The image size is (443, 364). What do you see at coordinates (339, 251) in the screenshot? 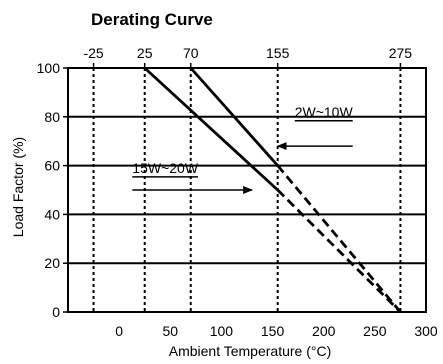
I see `series-1-dashed-segment` at bounding box center [339, 251].